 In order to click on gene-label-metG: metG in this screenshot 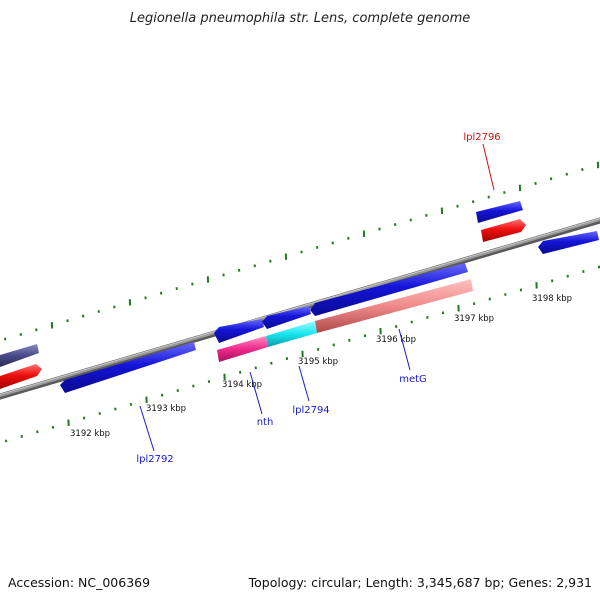, I will do `click(413, 379)`.